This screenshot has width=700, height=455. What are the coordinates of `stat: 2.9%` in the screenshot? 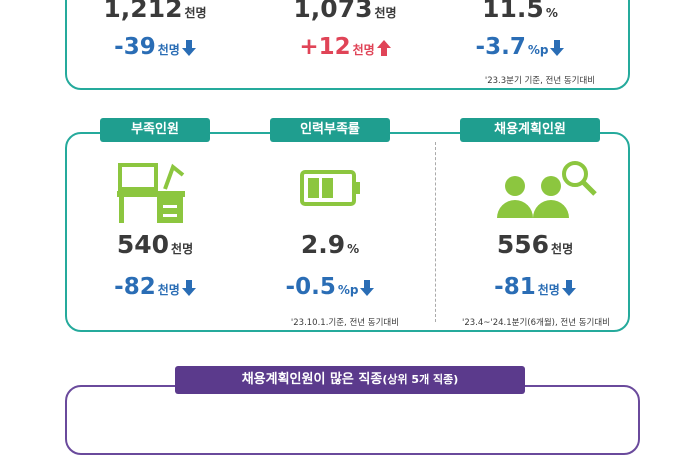 It's located at (330, 244).